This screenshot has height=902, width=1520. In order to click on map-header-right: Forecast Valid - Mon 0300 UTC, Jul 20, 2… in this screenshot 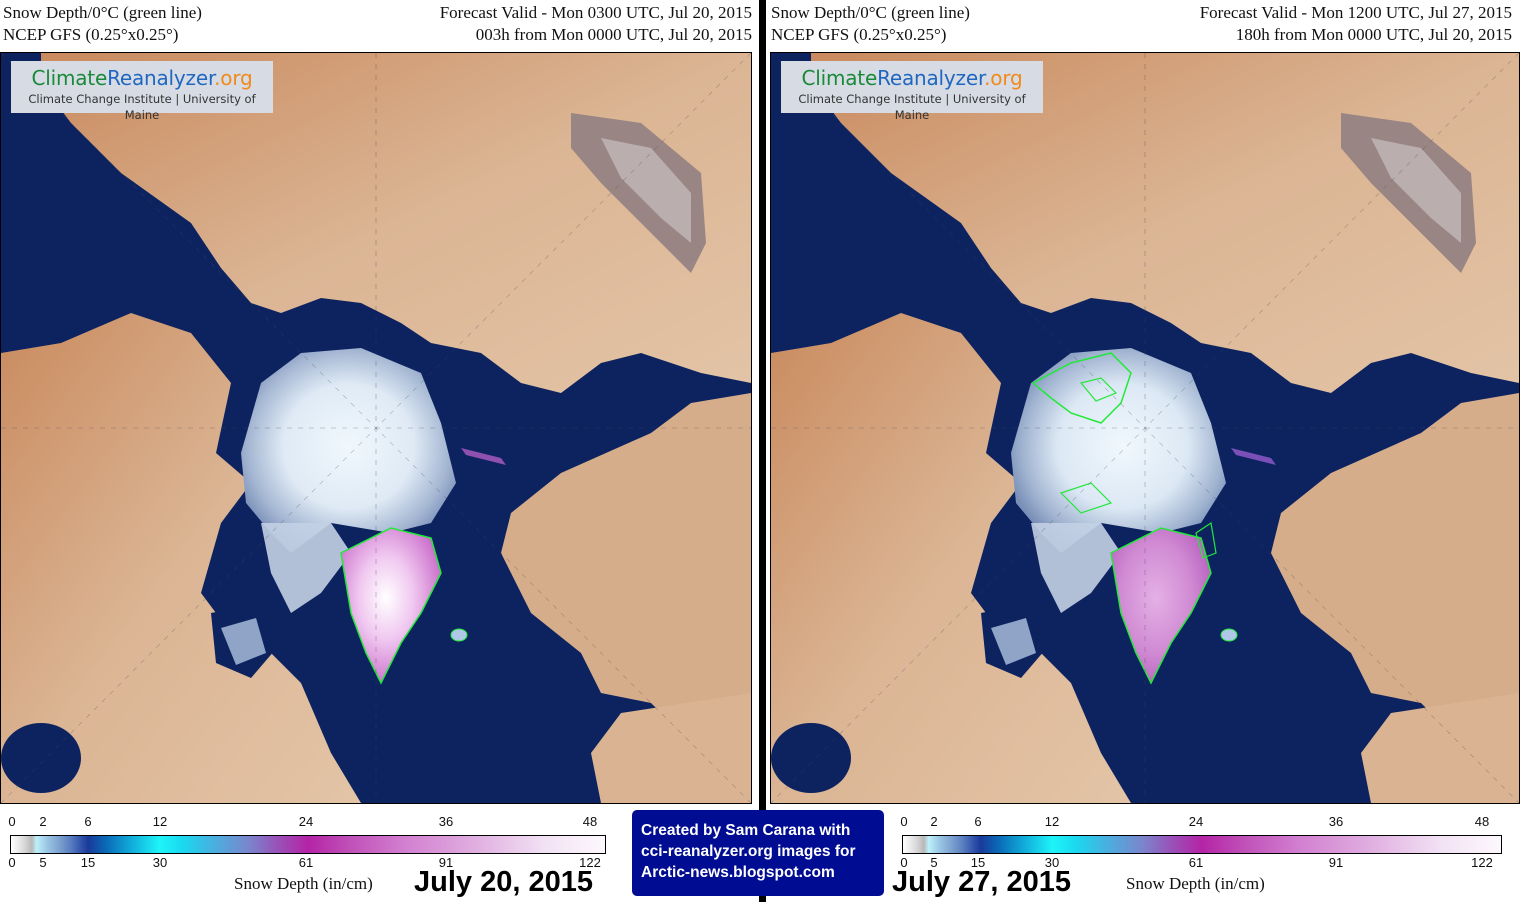, I will do `click(596, 24)`.